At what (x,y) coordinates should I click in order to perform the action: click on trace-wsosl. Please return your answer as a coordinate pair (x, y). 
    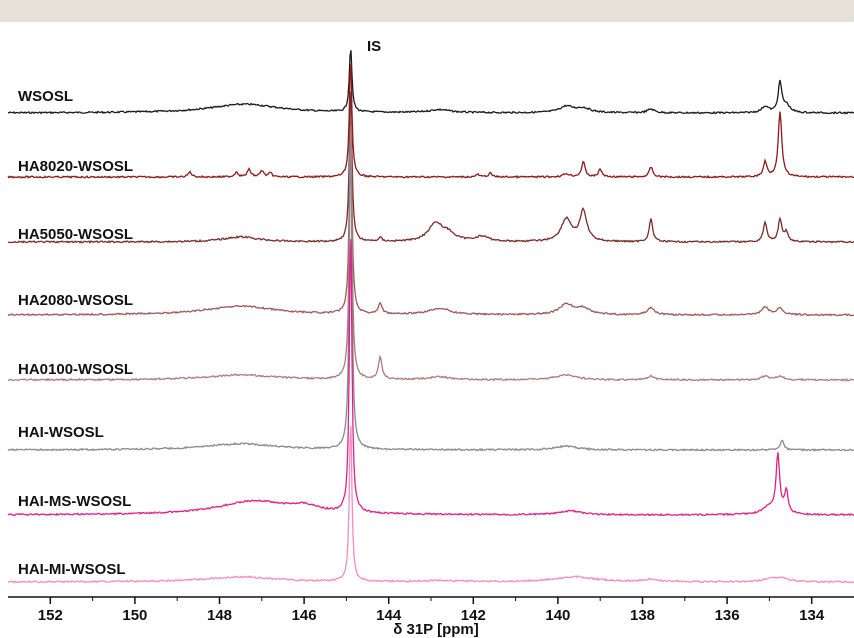
    Looking at the image, I should click on (430, 82).